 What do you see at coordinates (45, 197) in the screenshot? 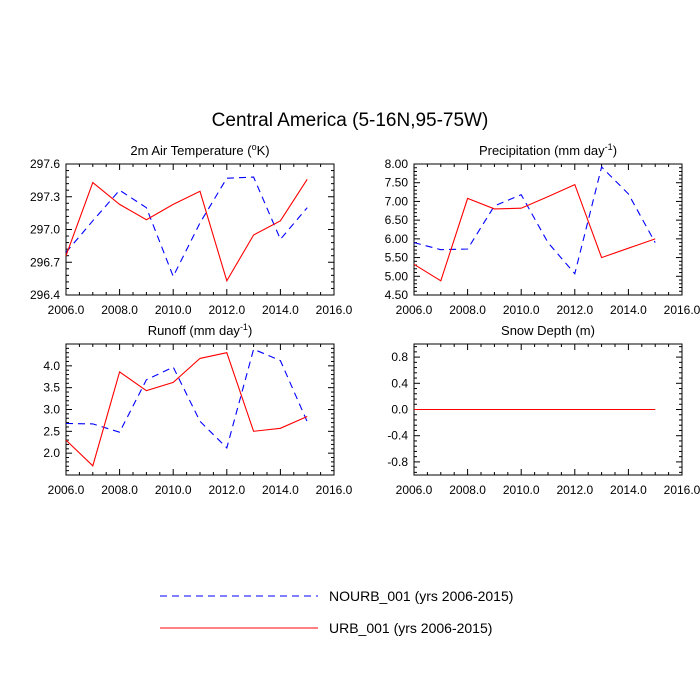
I see `y-tick-label: 297.3` at bounding box center [45, 197].